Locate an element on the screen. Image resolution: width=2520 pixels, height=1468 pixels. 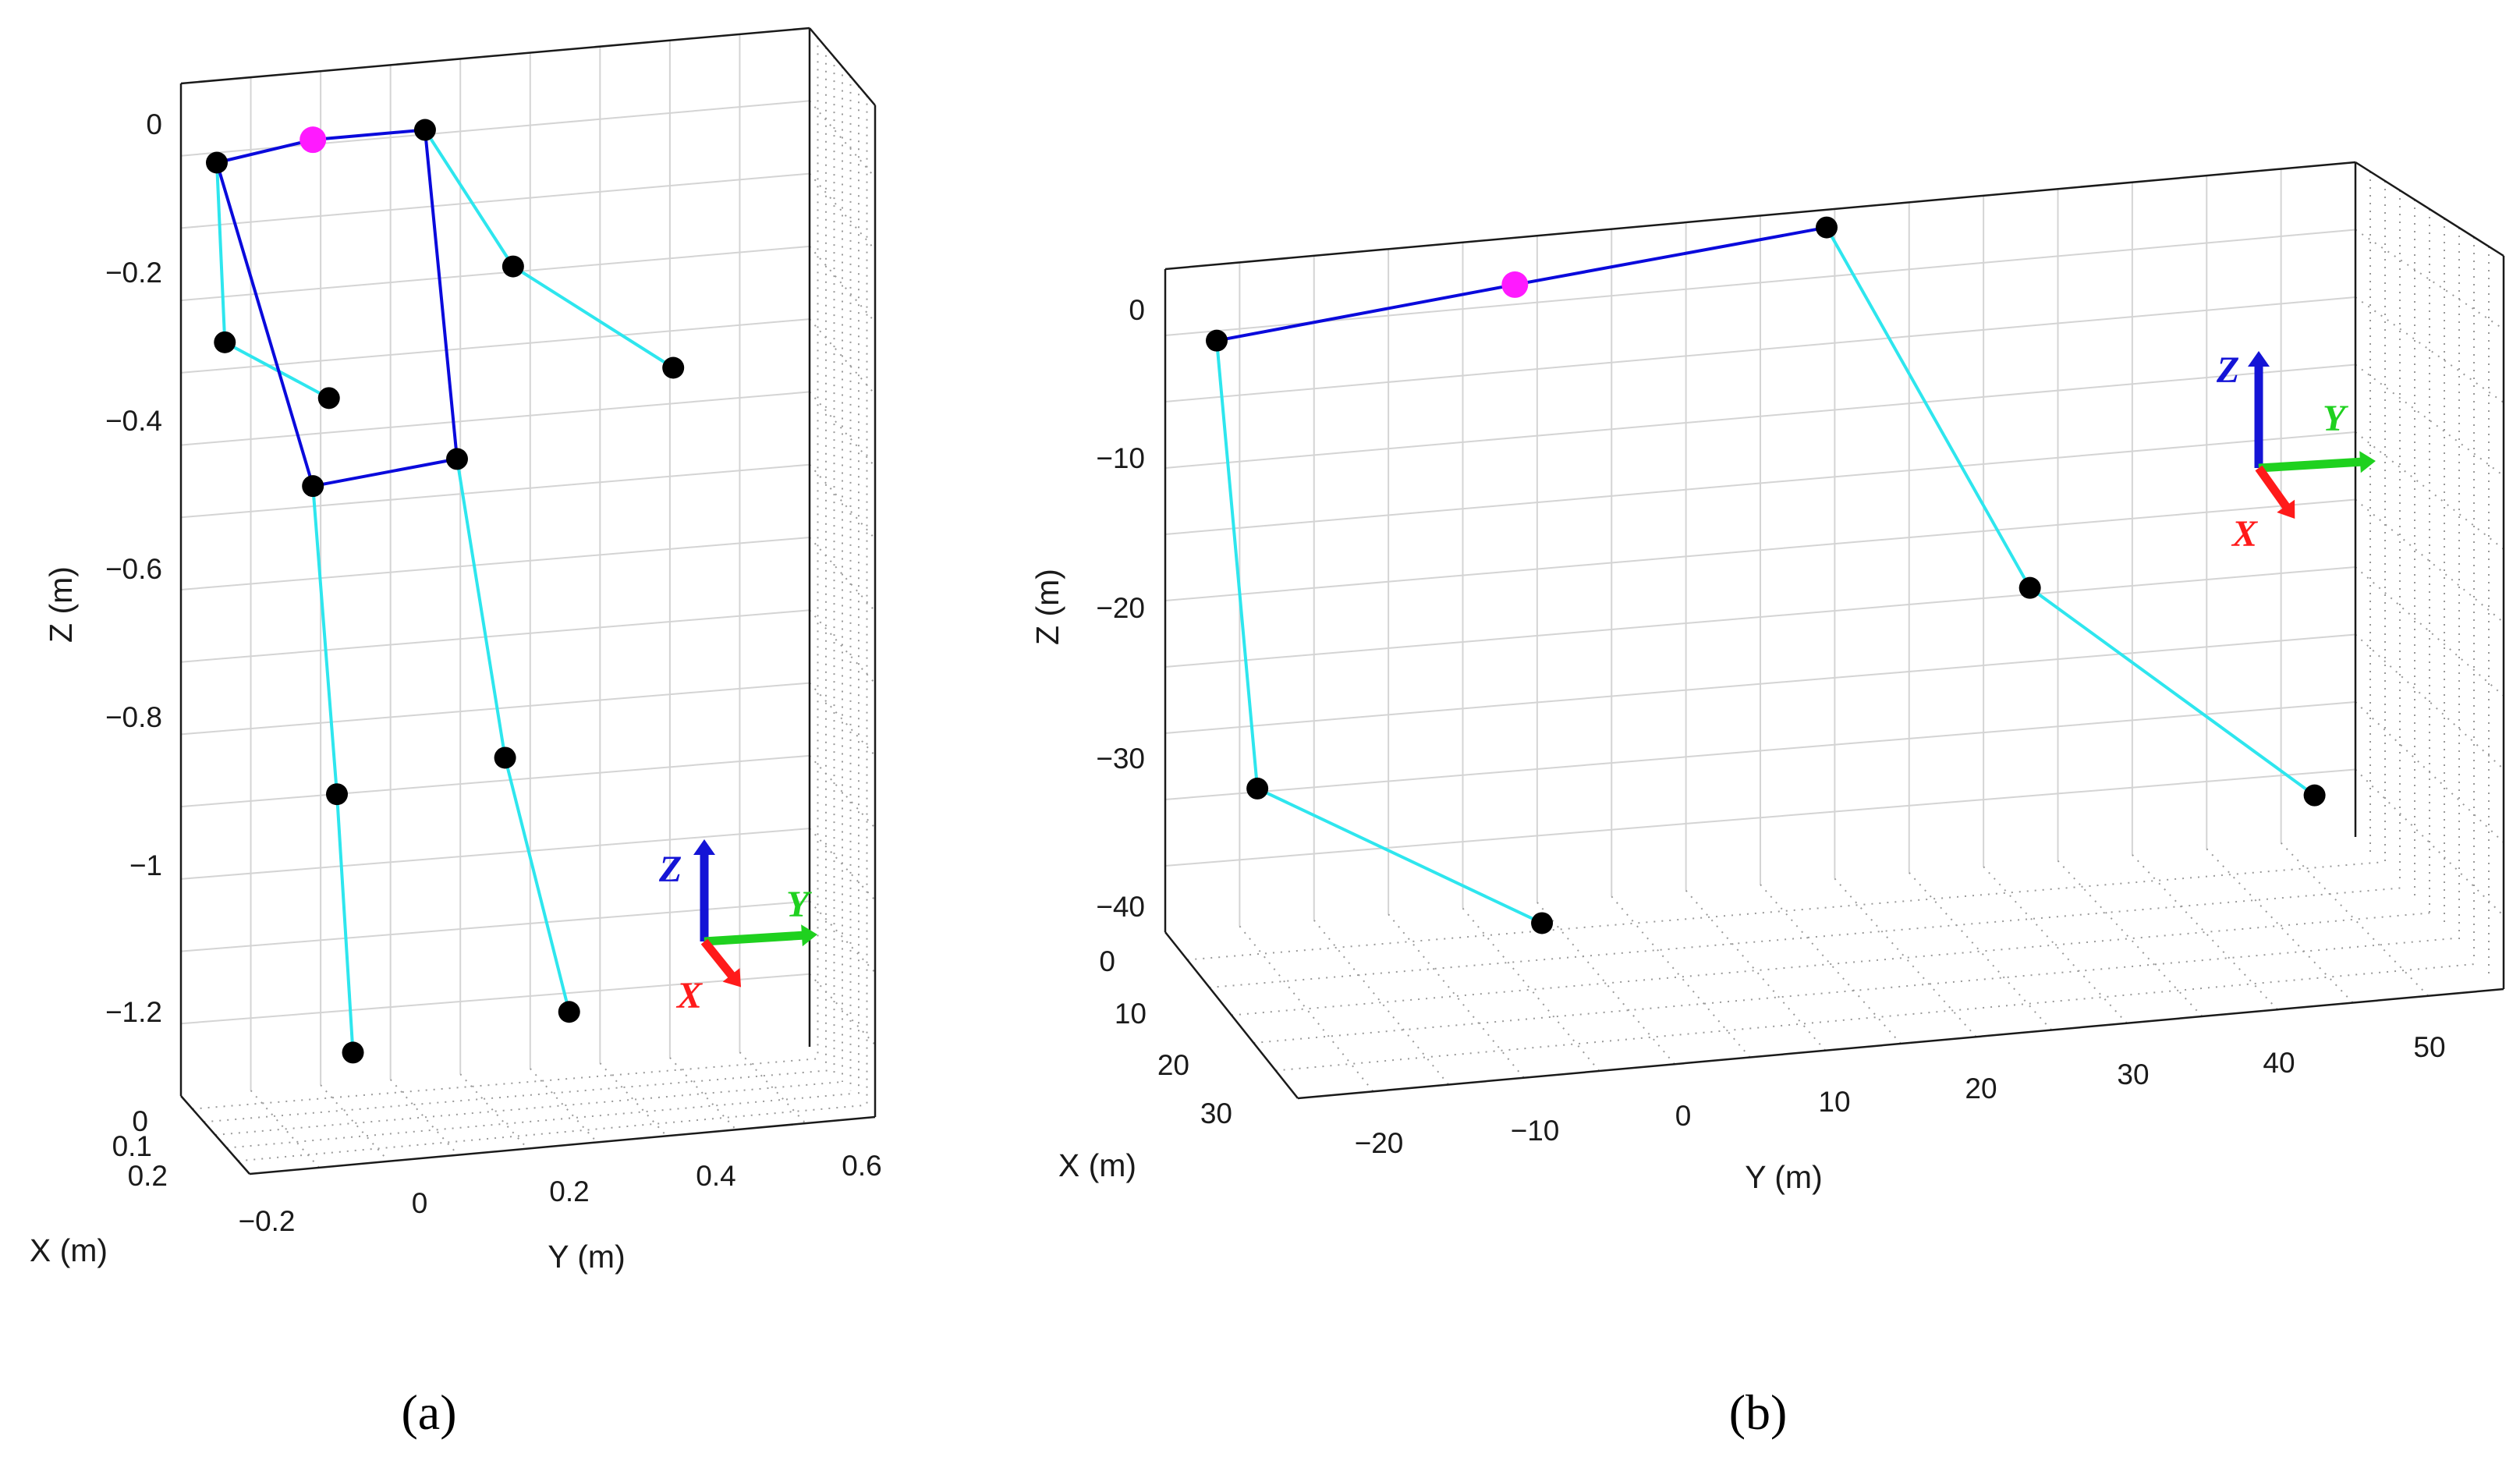
panel-b-ylabel: Y (m) is located at coordinates (1784, 1177).